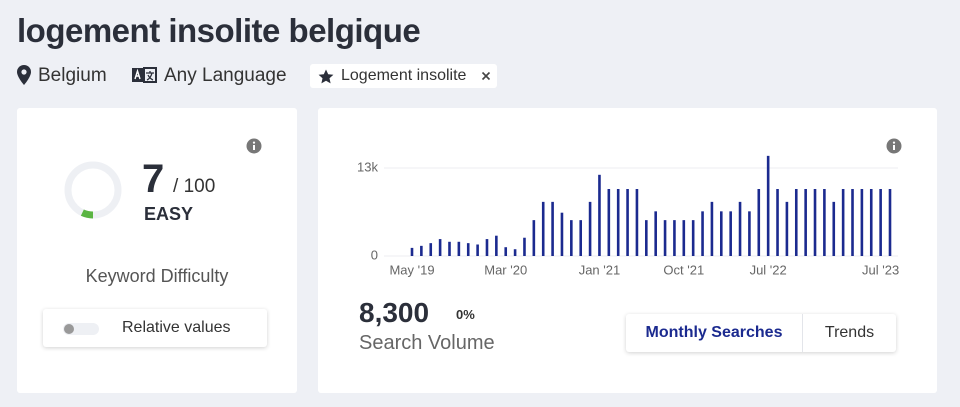 The height and width of the screenshot is (407, 960). Describe the element at coordinates (394, 312) in the screenshot. I see `volume-value: 8,300` at that location.